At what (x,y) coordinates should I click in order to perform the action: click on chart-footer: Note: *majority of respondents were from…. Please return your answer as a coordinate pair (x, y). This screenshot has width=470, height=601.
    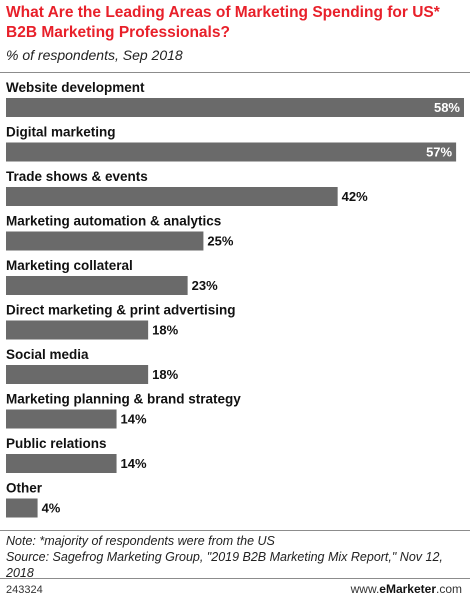
    Looking at the image, I should click on (235, 557).